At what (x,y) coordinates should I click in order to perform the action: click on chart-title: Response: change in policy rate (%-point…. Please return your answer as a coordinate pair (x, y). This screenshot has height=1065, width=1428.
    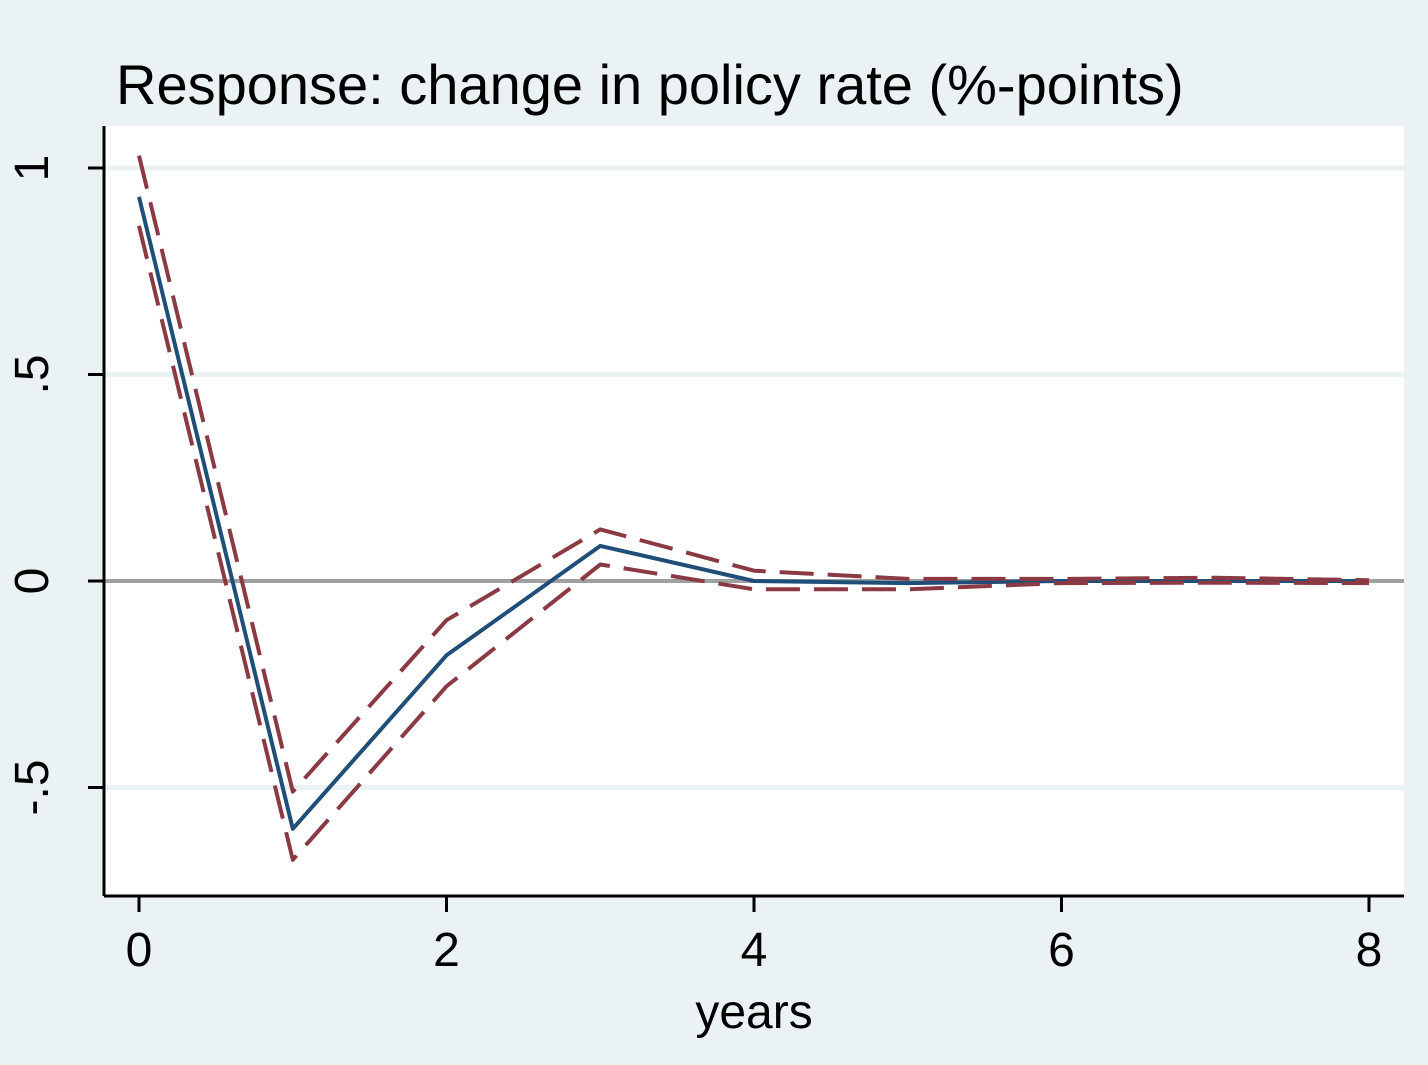
    Looking at the image, I should click on (650, 84).